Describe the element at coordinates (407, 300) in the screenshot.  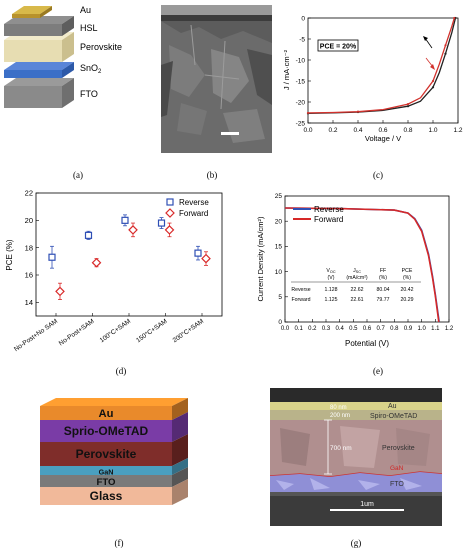
I see `table-cell-e: 20.29` at that location.